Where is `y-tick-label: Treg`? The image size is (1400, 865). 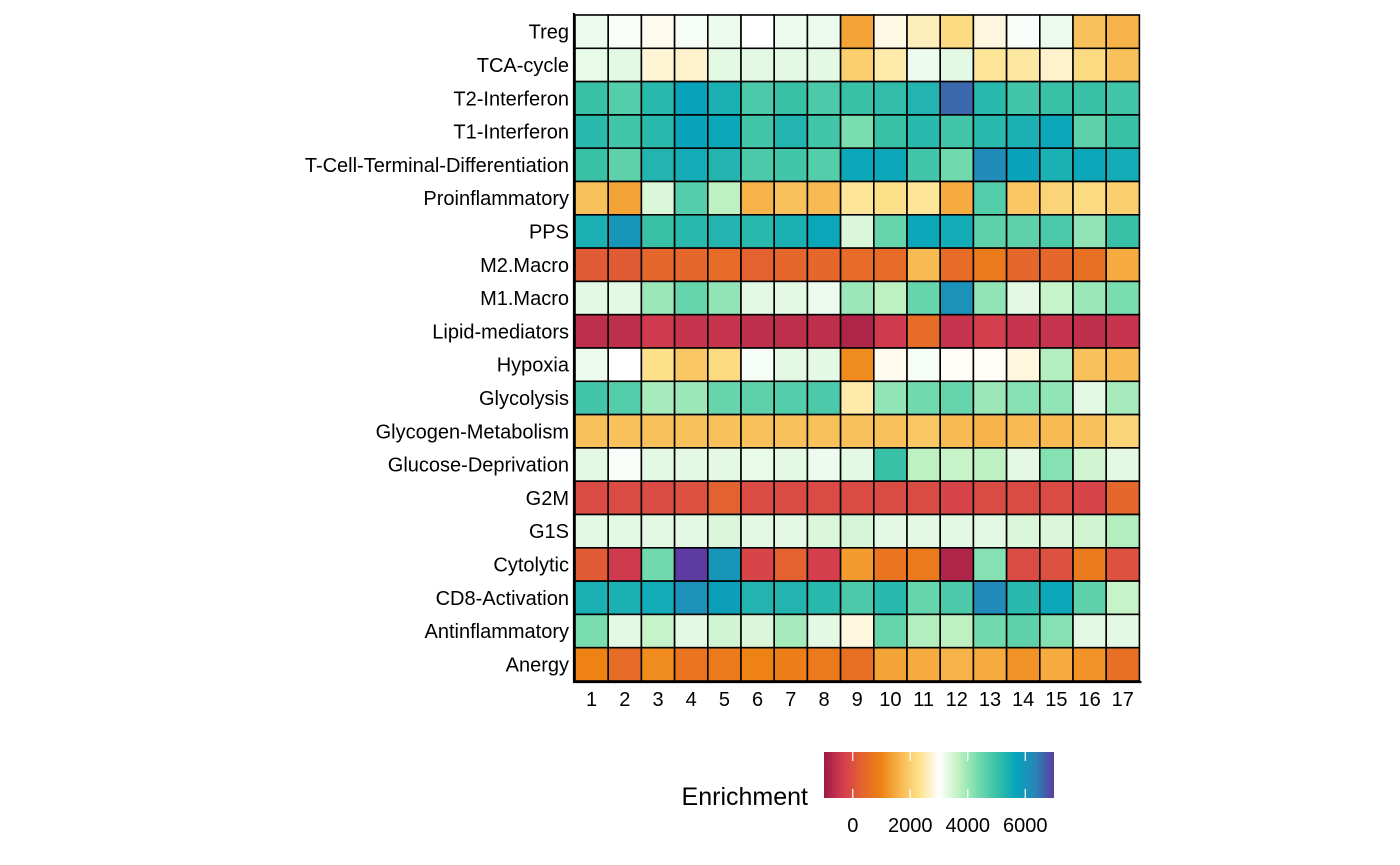 y-tick-label: Treg is located at coordinates (549, 33).